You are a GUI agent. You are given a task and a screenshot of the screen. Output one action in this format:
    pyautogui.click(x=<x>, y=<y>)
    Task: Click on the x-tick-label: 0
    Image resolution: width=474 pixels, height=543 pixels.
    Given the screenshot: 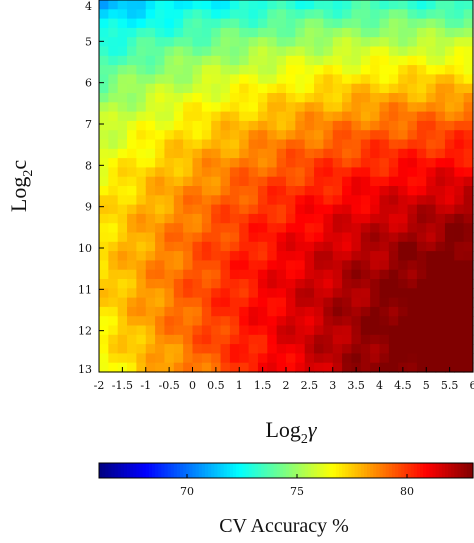 What is the action you would take?
    pyautogui.click(x=192, y=385)
    